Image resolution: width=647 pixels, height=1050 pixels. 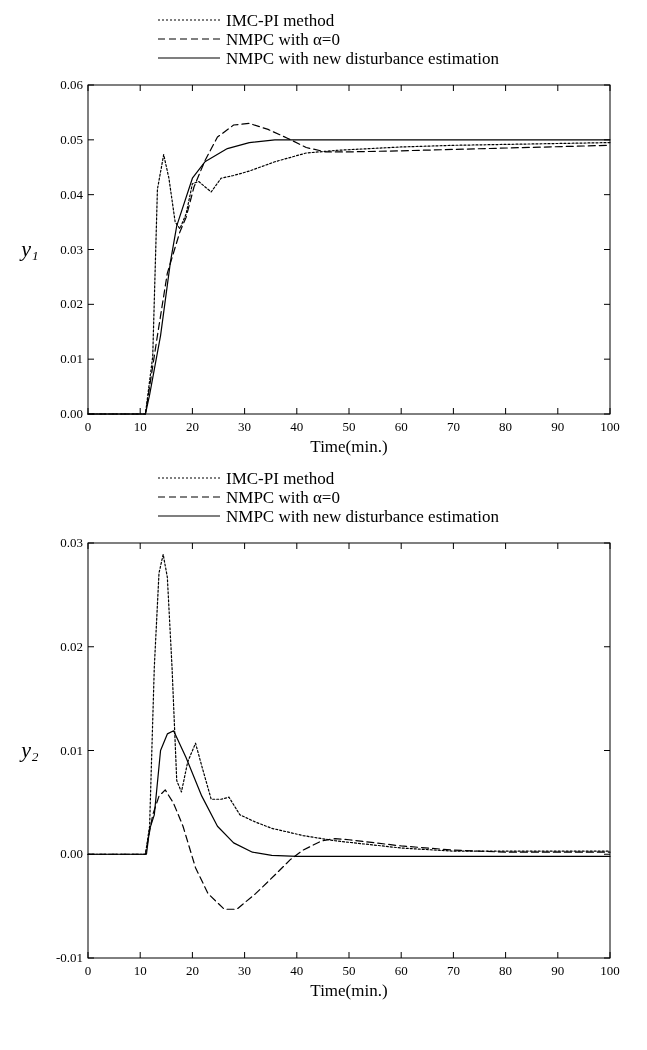 What do you see at coordinates (69, 957) in the screenshot?
I see `y-tick-label: -0.01` at bounding box center [69, 957].